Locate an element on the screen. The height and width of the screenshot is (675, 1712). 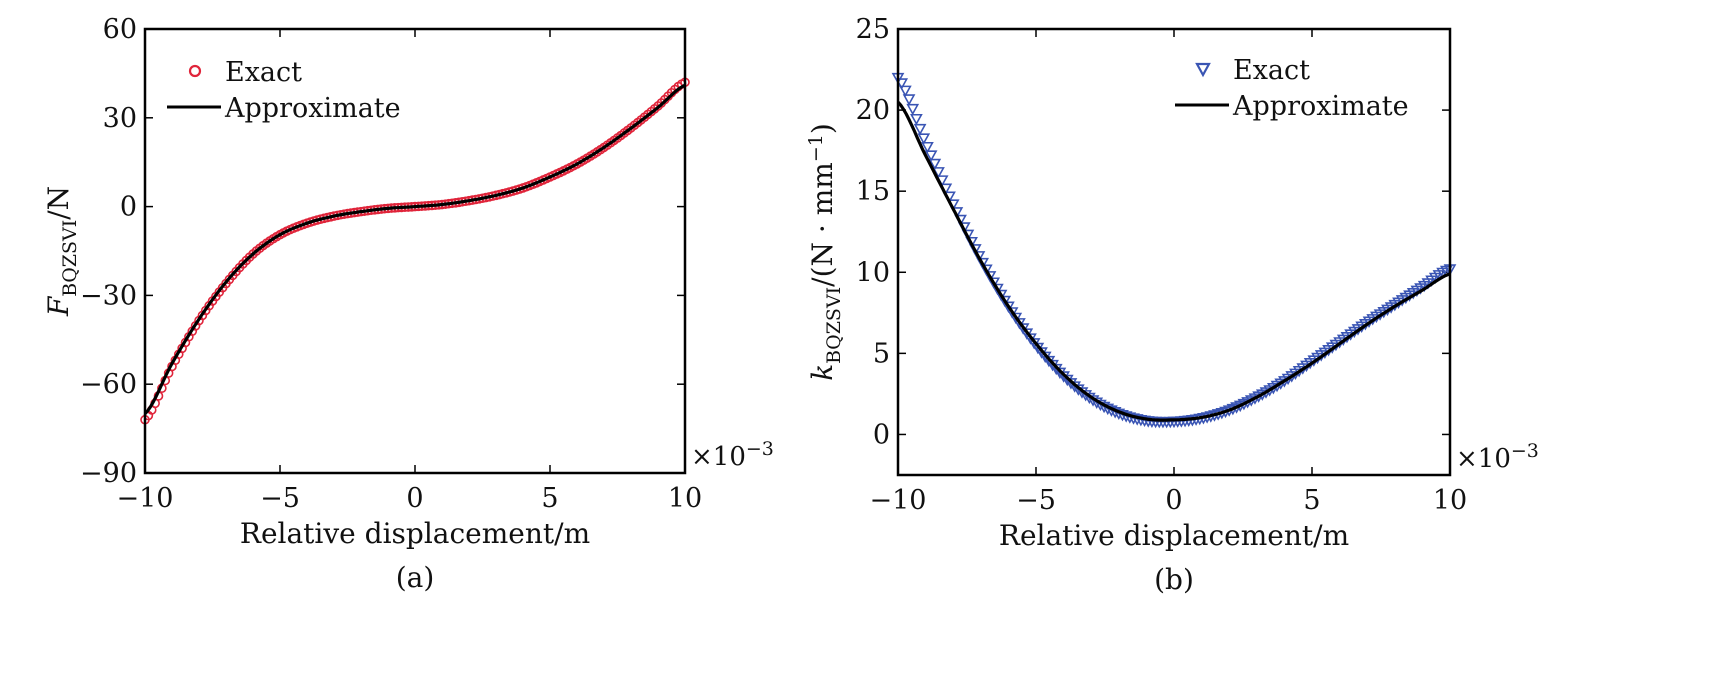
y-tick-label: −90 is located at coordinates (108, 473).